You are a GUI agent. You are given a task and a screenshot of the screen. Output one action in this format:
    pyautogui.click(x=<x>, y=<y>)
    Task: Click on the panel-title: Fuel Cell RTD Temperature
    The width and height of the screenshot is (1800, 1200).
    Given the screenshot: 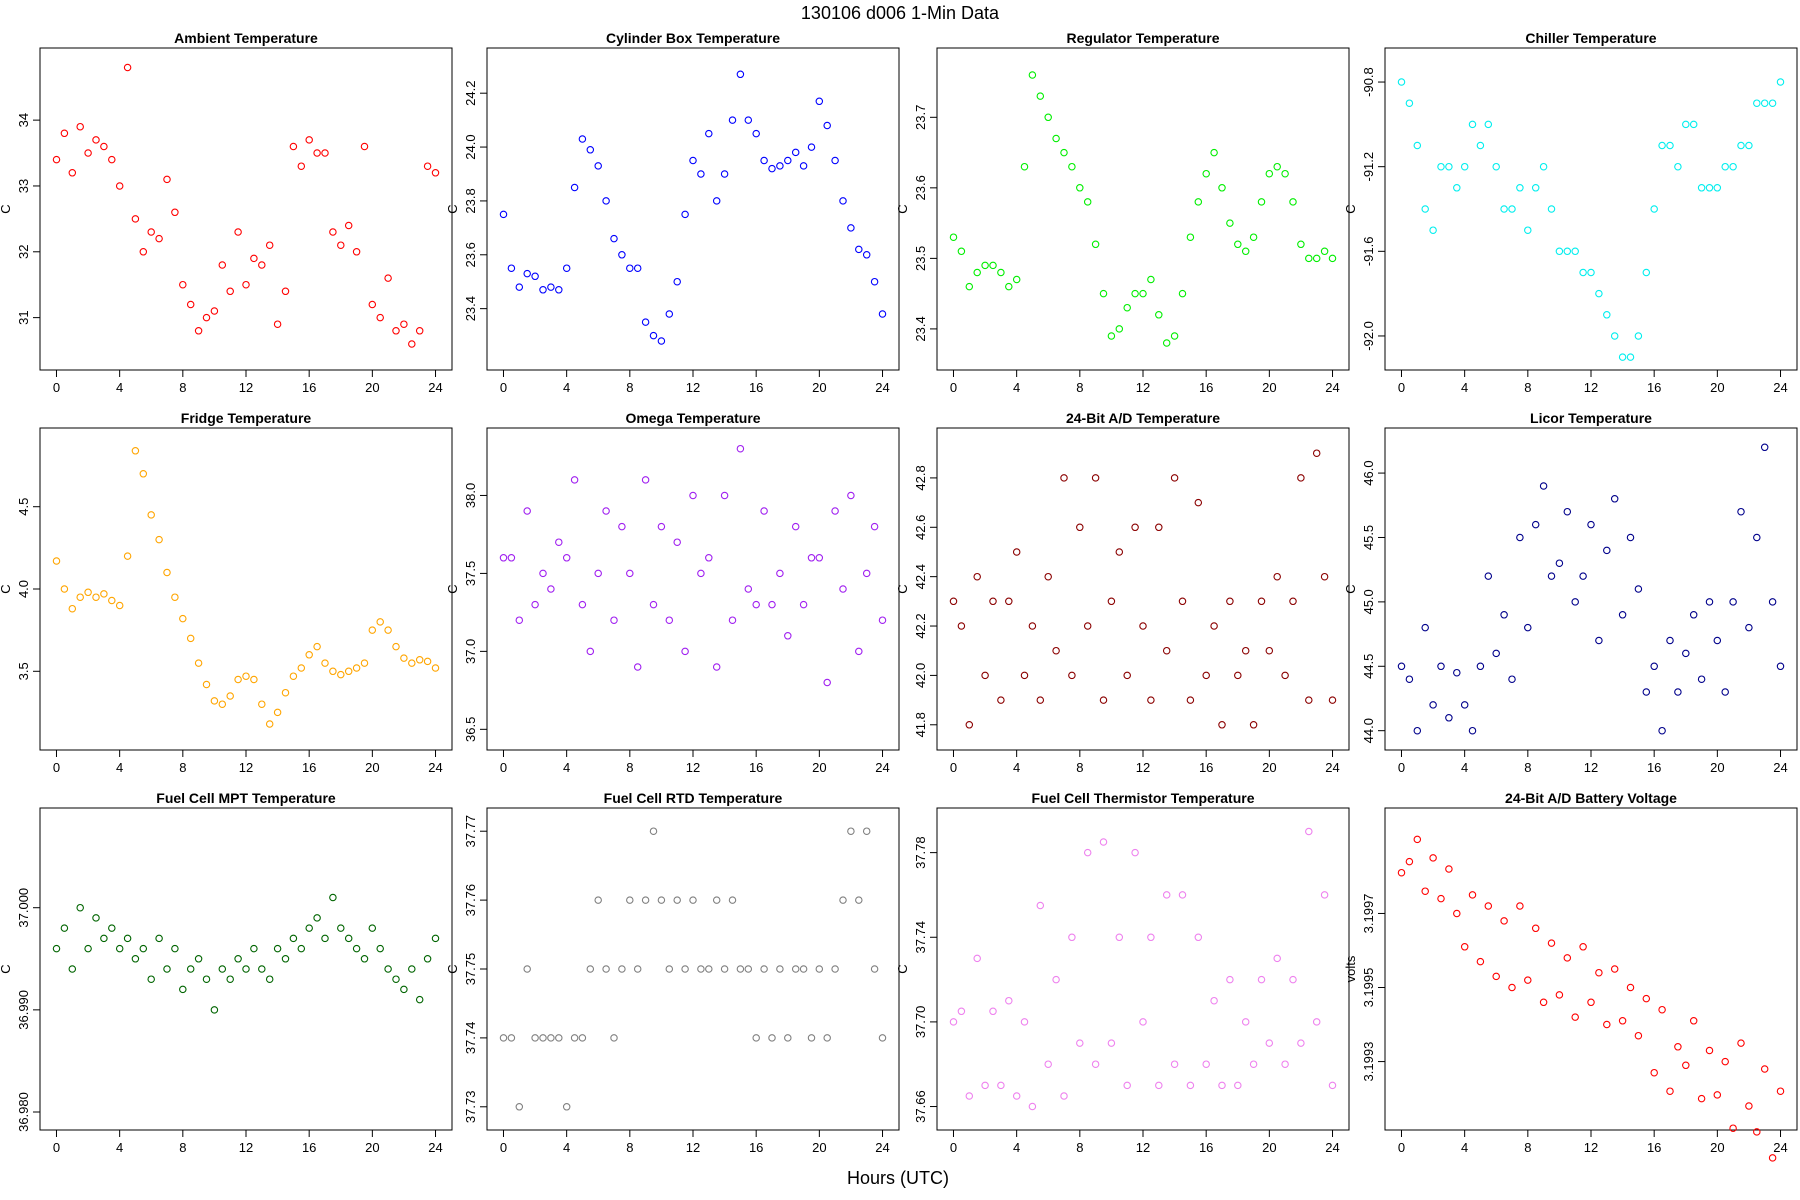 What is the action you would take?
    pyautogui.click(x=693, y=798)
    